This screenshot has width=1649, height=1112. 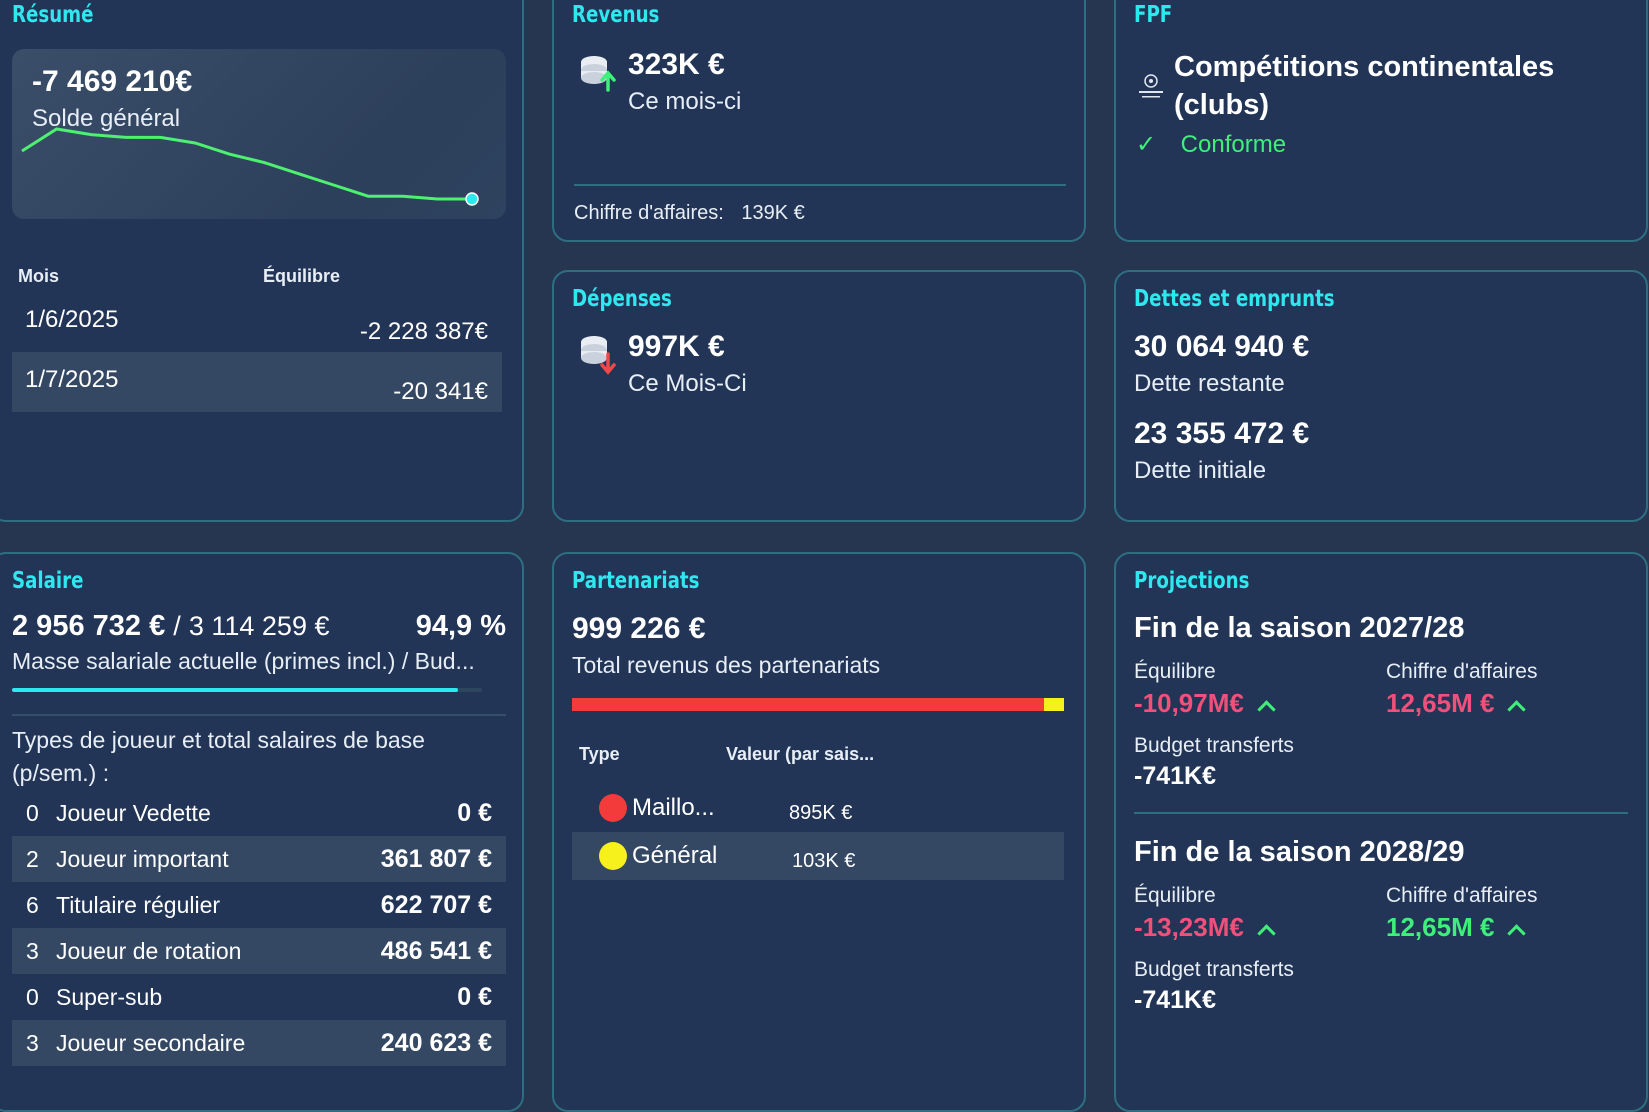 What do you see at coordinates (1189, 927) in the screenshot?
I see `equilibre-amount: -13,23M€` at bounding box center [1189, 927].